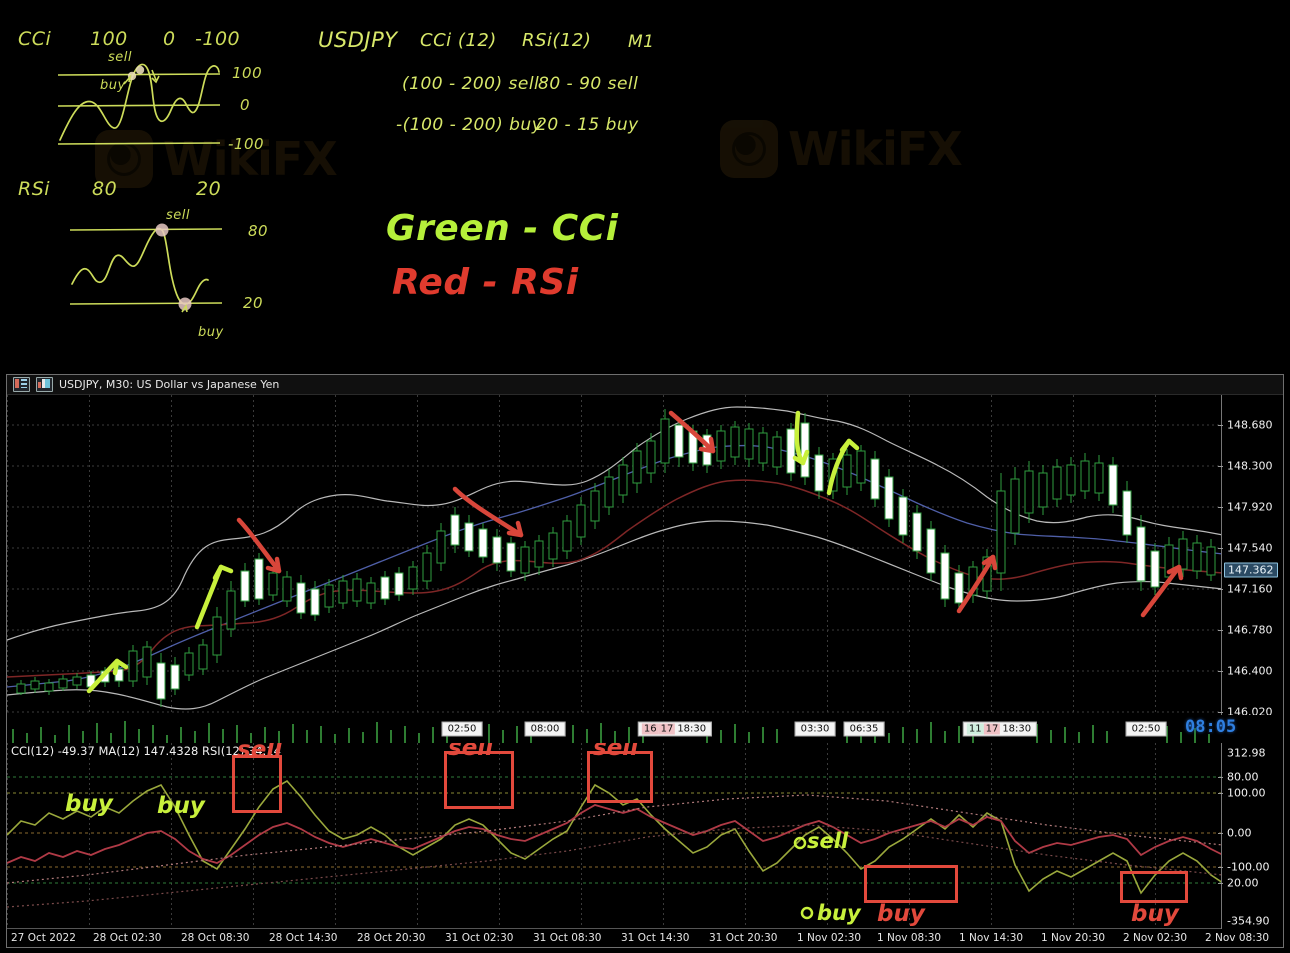  What do you see at coordinates (43, 938) in the screenshot?
I see `time-axis-label-0: 27 Oct 2022` at bounding box center [43, 938].